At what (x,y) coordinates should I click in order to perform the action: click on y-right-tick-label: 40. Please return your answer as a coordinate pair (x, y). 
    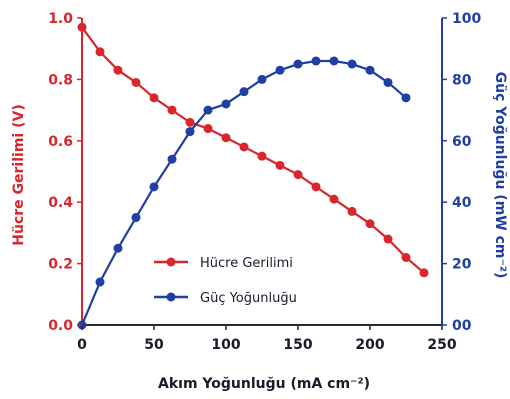
    Looking at the image, I should click on (462, 203).